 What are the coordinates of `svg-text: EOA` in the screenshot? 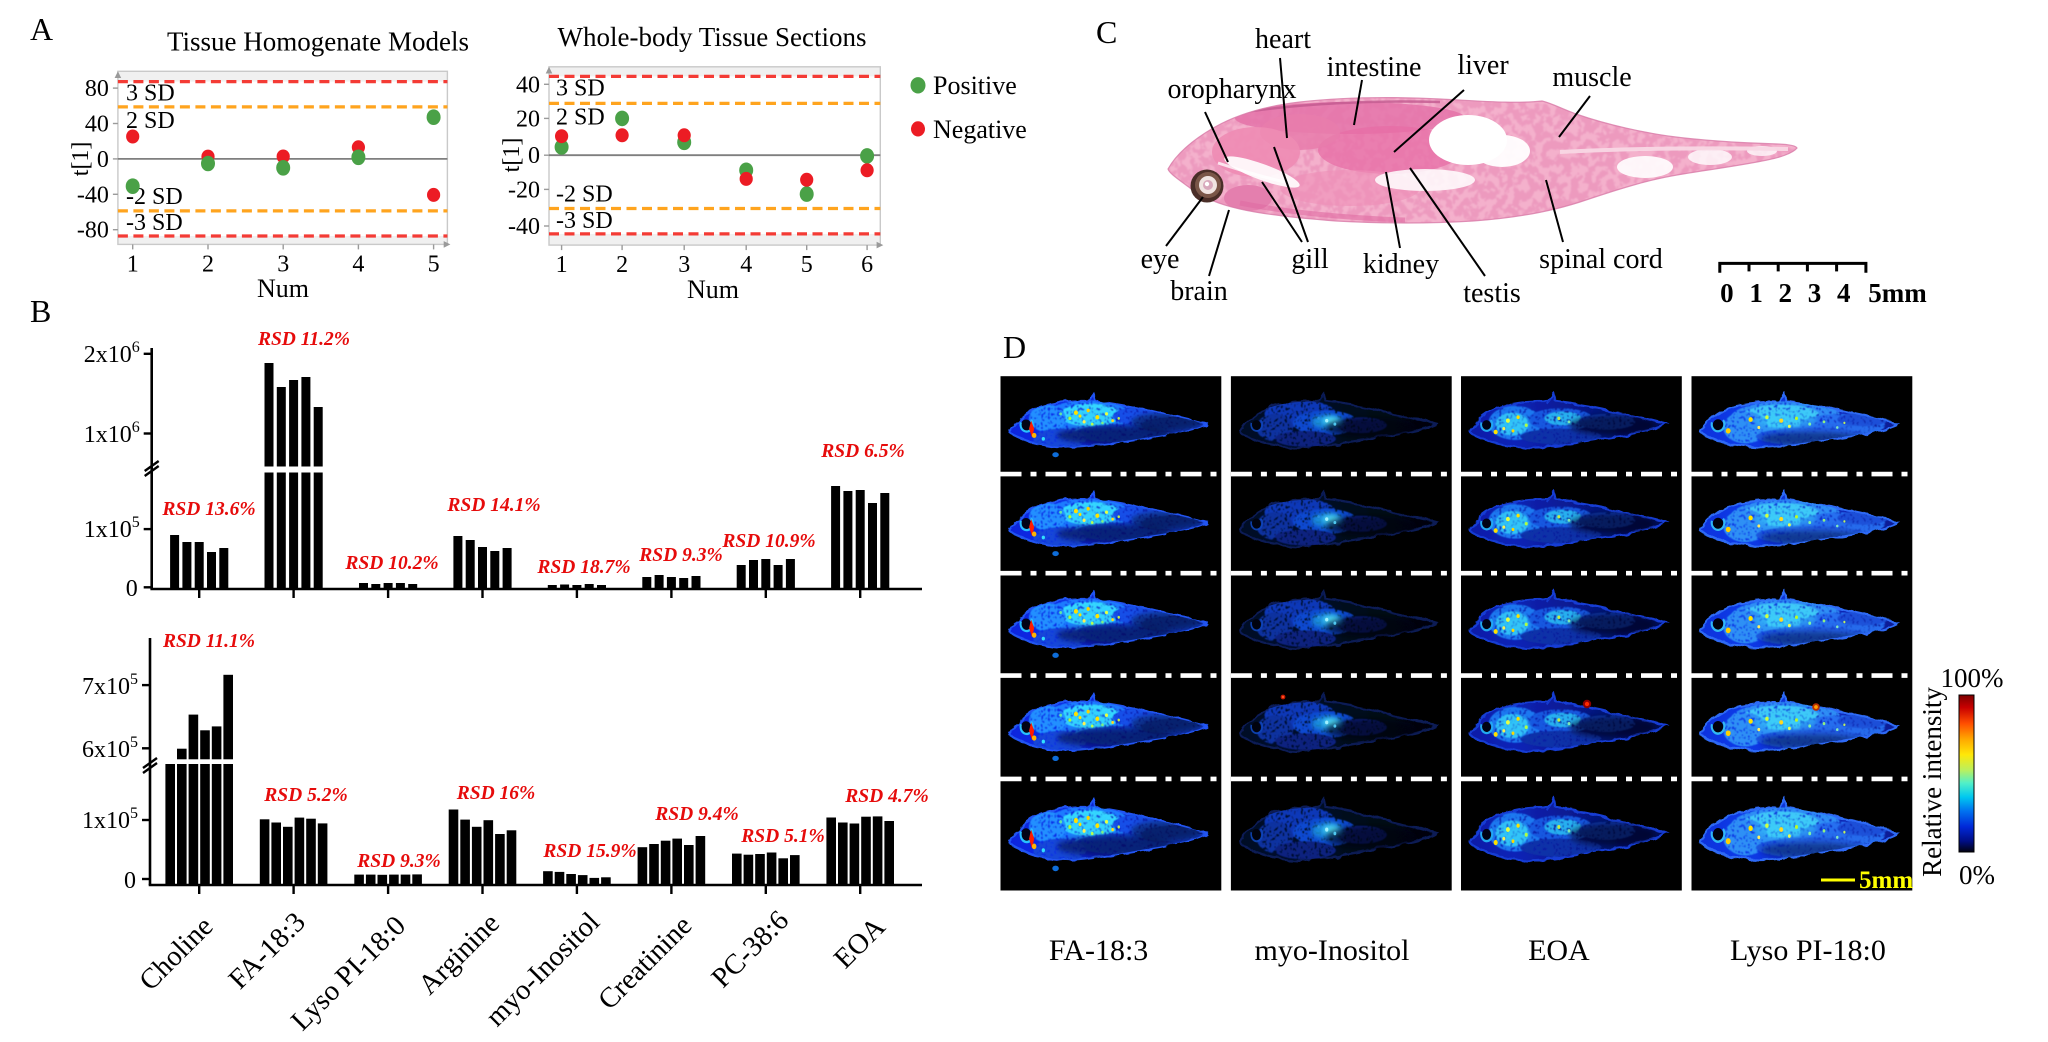 It's located at (1559, 950).